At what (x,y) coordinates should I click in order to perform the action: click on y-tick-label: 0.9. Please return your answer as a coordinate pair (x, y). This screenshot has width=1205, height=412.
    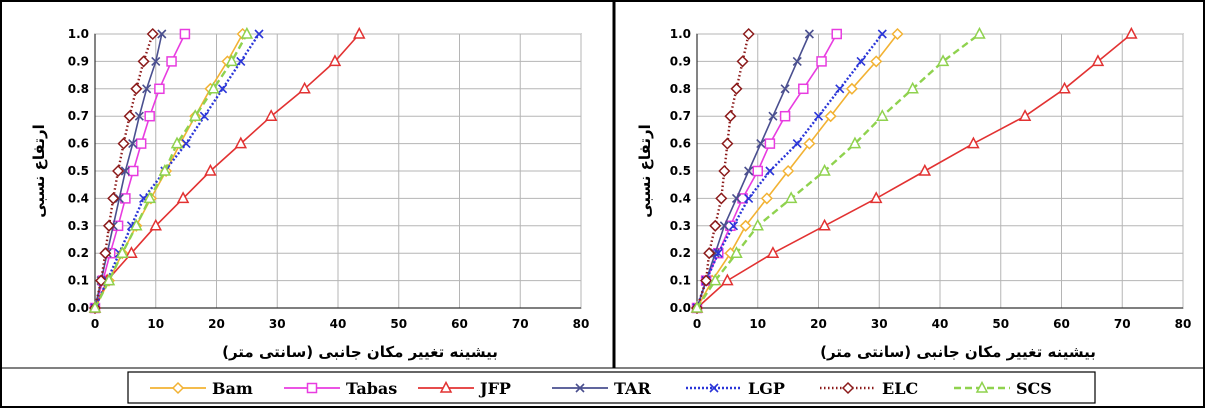
    Looking at the image, I should click on (680, 61).